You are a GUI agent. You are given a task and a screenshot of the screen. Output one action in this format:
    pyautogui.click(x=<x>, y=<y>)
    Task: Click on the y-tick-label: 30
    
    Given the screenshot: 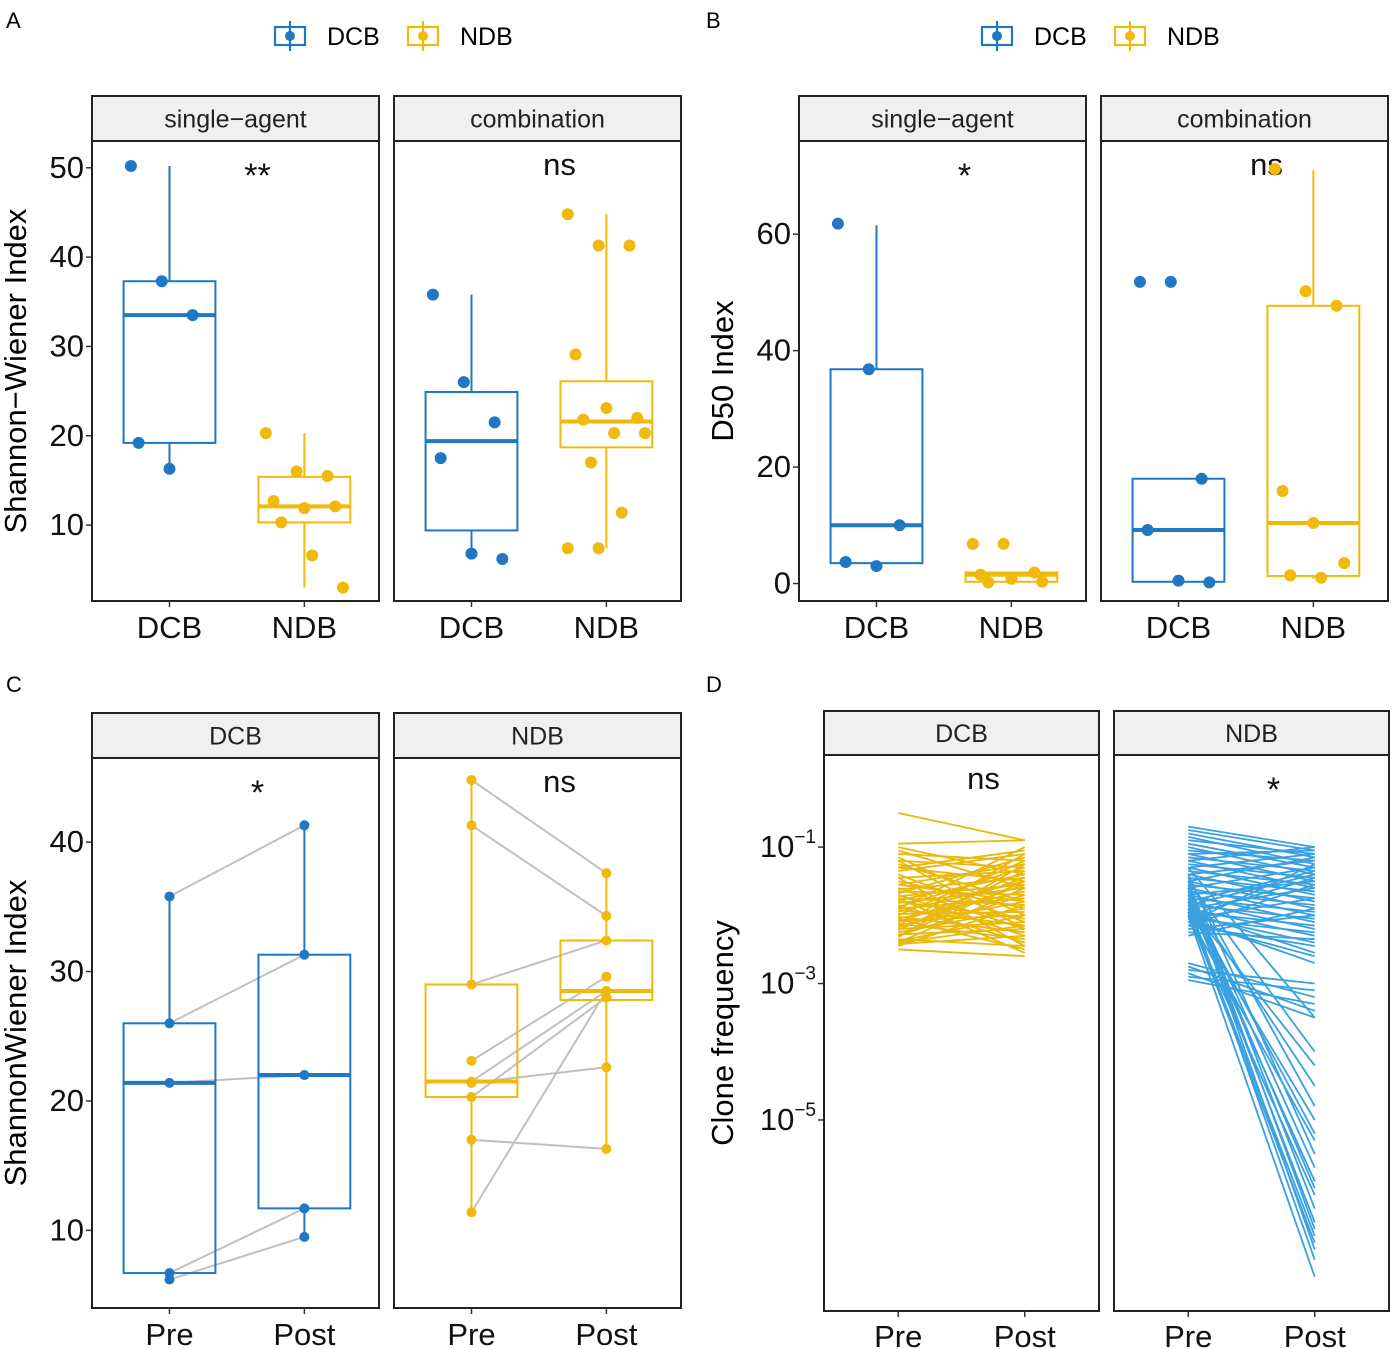 What is the action you would take?
    pyautogui.click(x=67, y=971)
    